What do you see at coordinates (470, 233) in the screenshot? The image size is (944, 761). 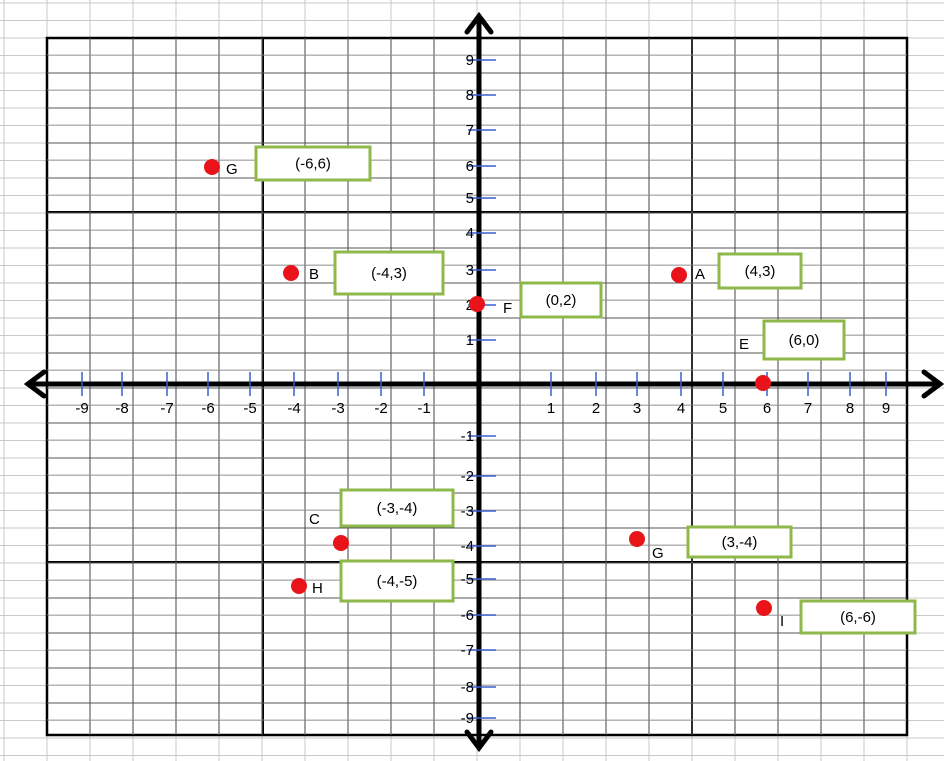 I see `y-tick-label: 4` at bounding box center [470, 233].